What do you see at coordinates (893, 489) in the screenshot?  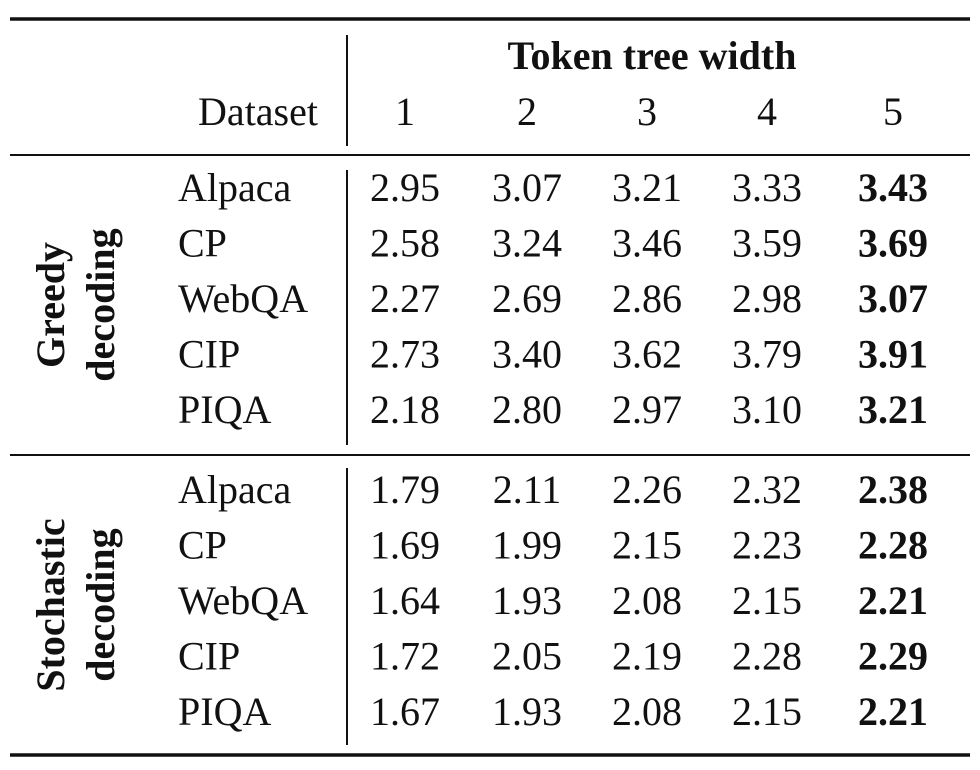 I see `cell-value: 2.38` at bounding box center [893, 489].